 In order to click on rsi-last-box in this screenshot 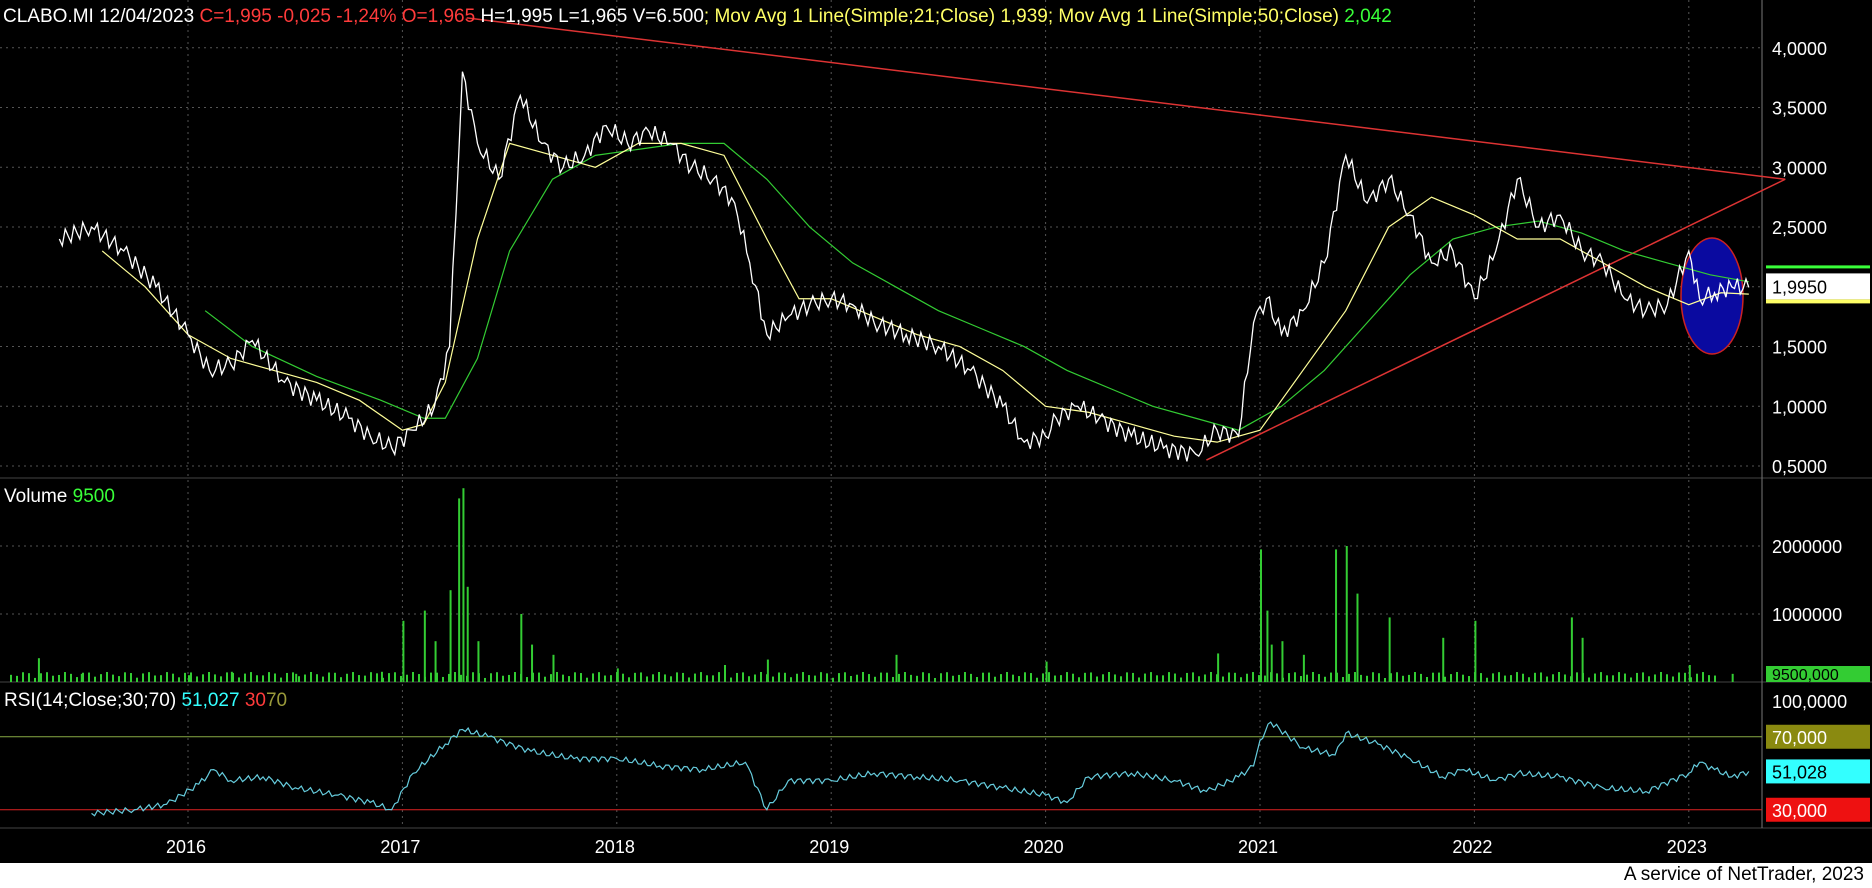, I will do `click(1818, 771)`.